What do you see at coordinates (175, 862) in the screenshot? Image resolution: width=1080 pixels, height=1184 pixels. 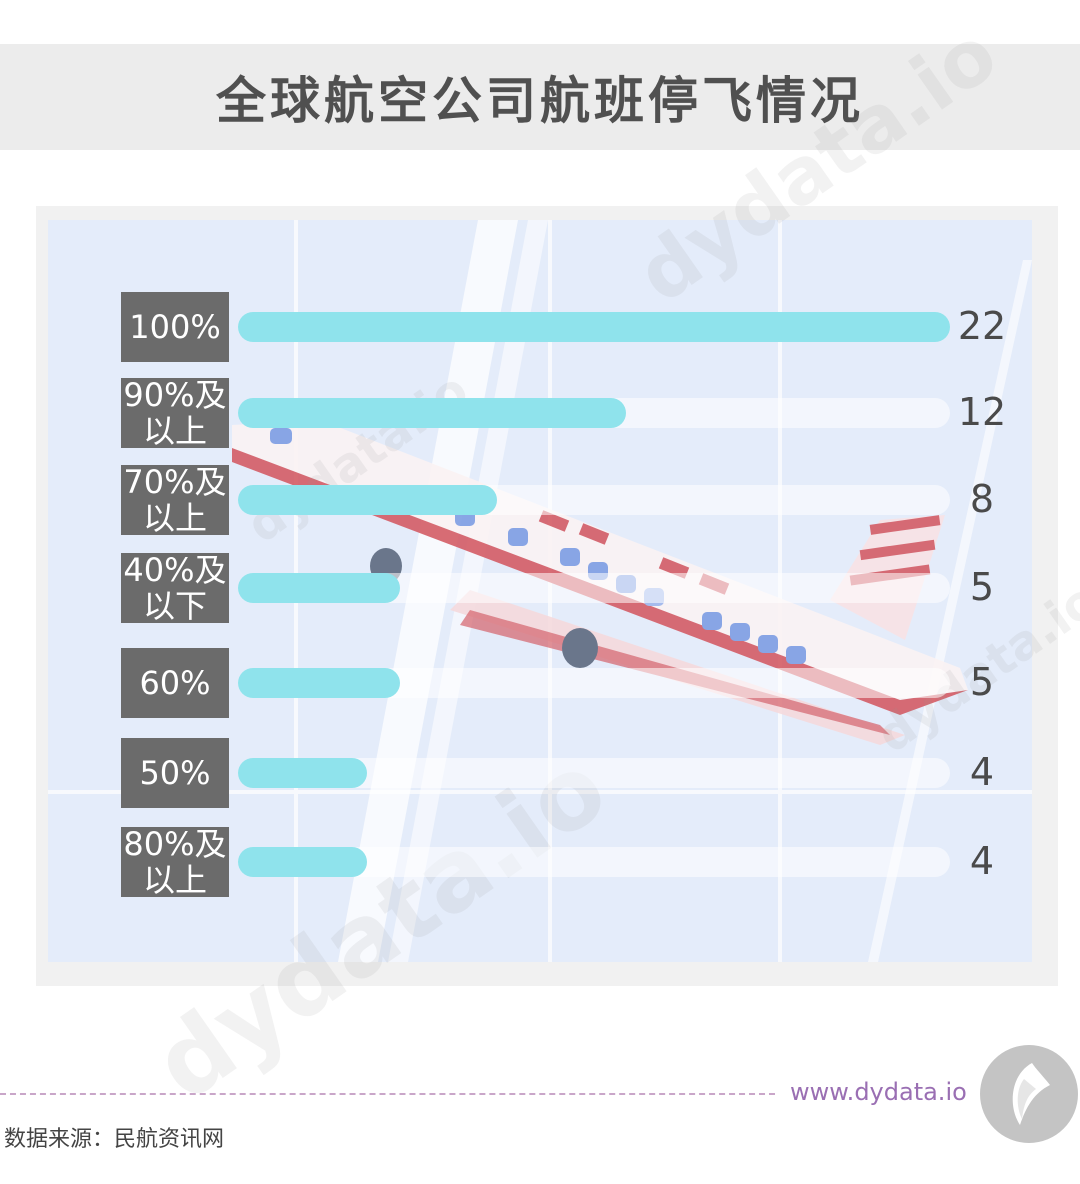 I see `category-label: 80%及以上` at bounding box center [175, 862].